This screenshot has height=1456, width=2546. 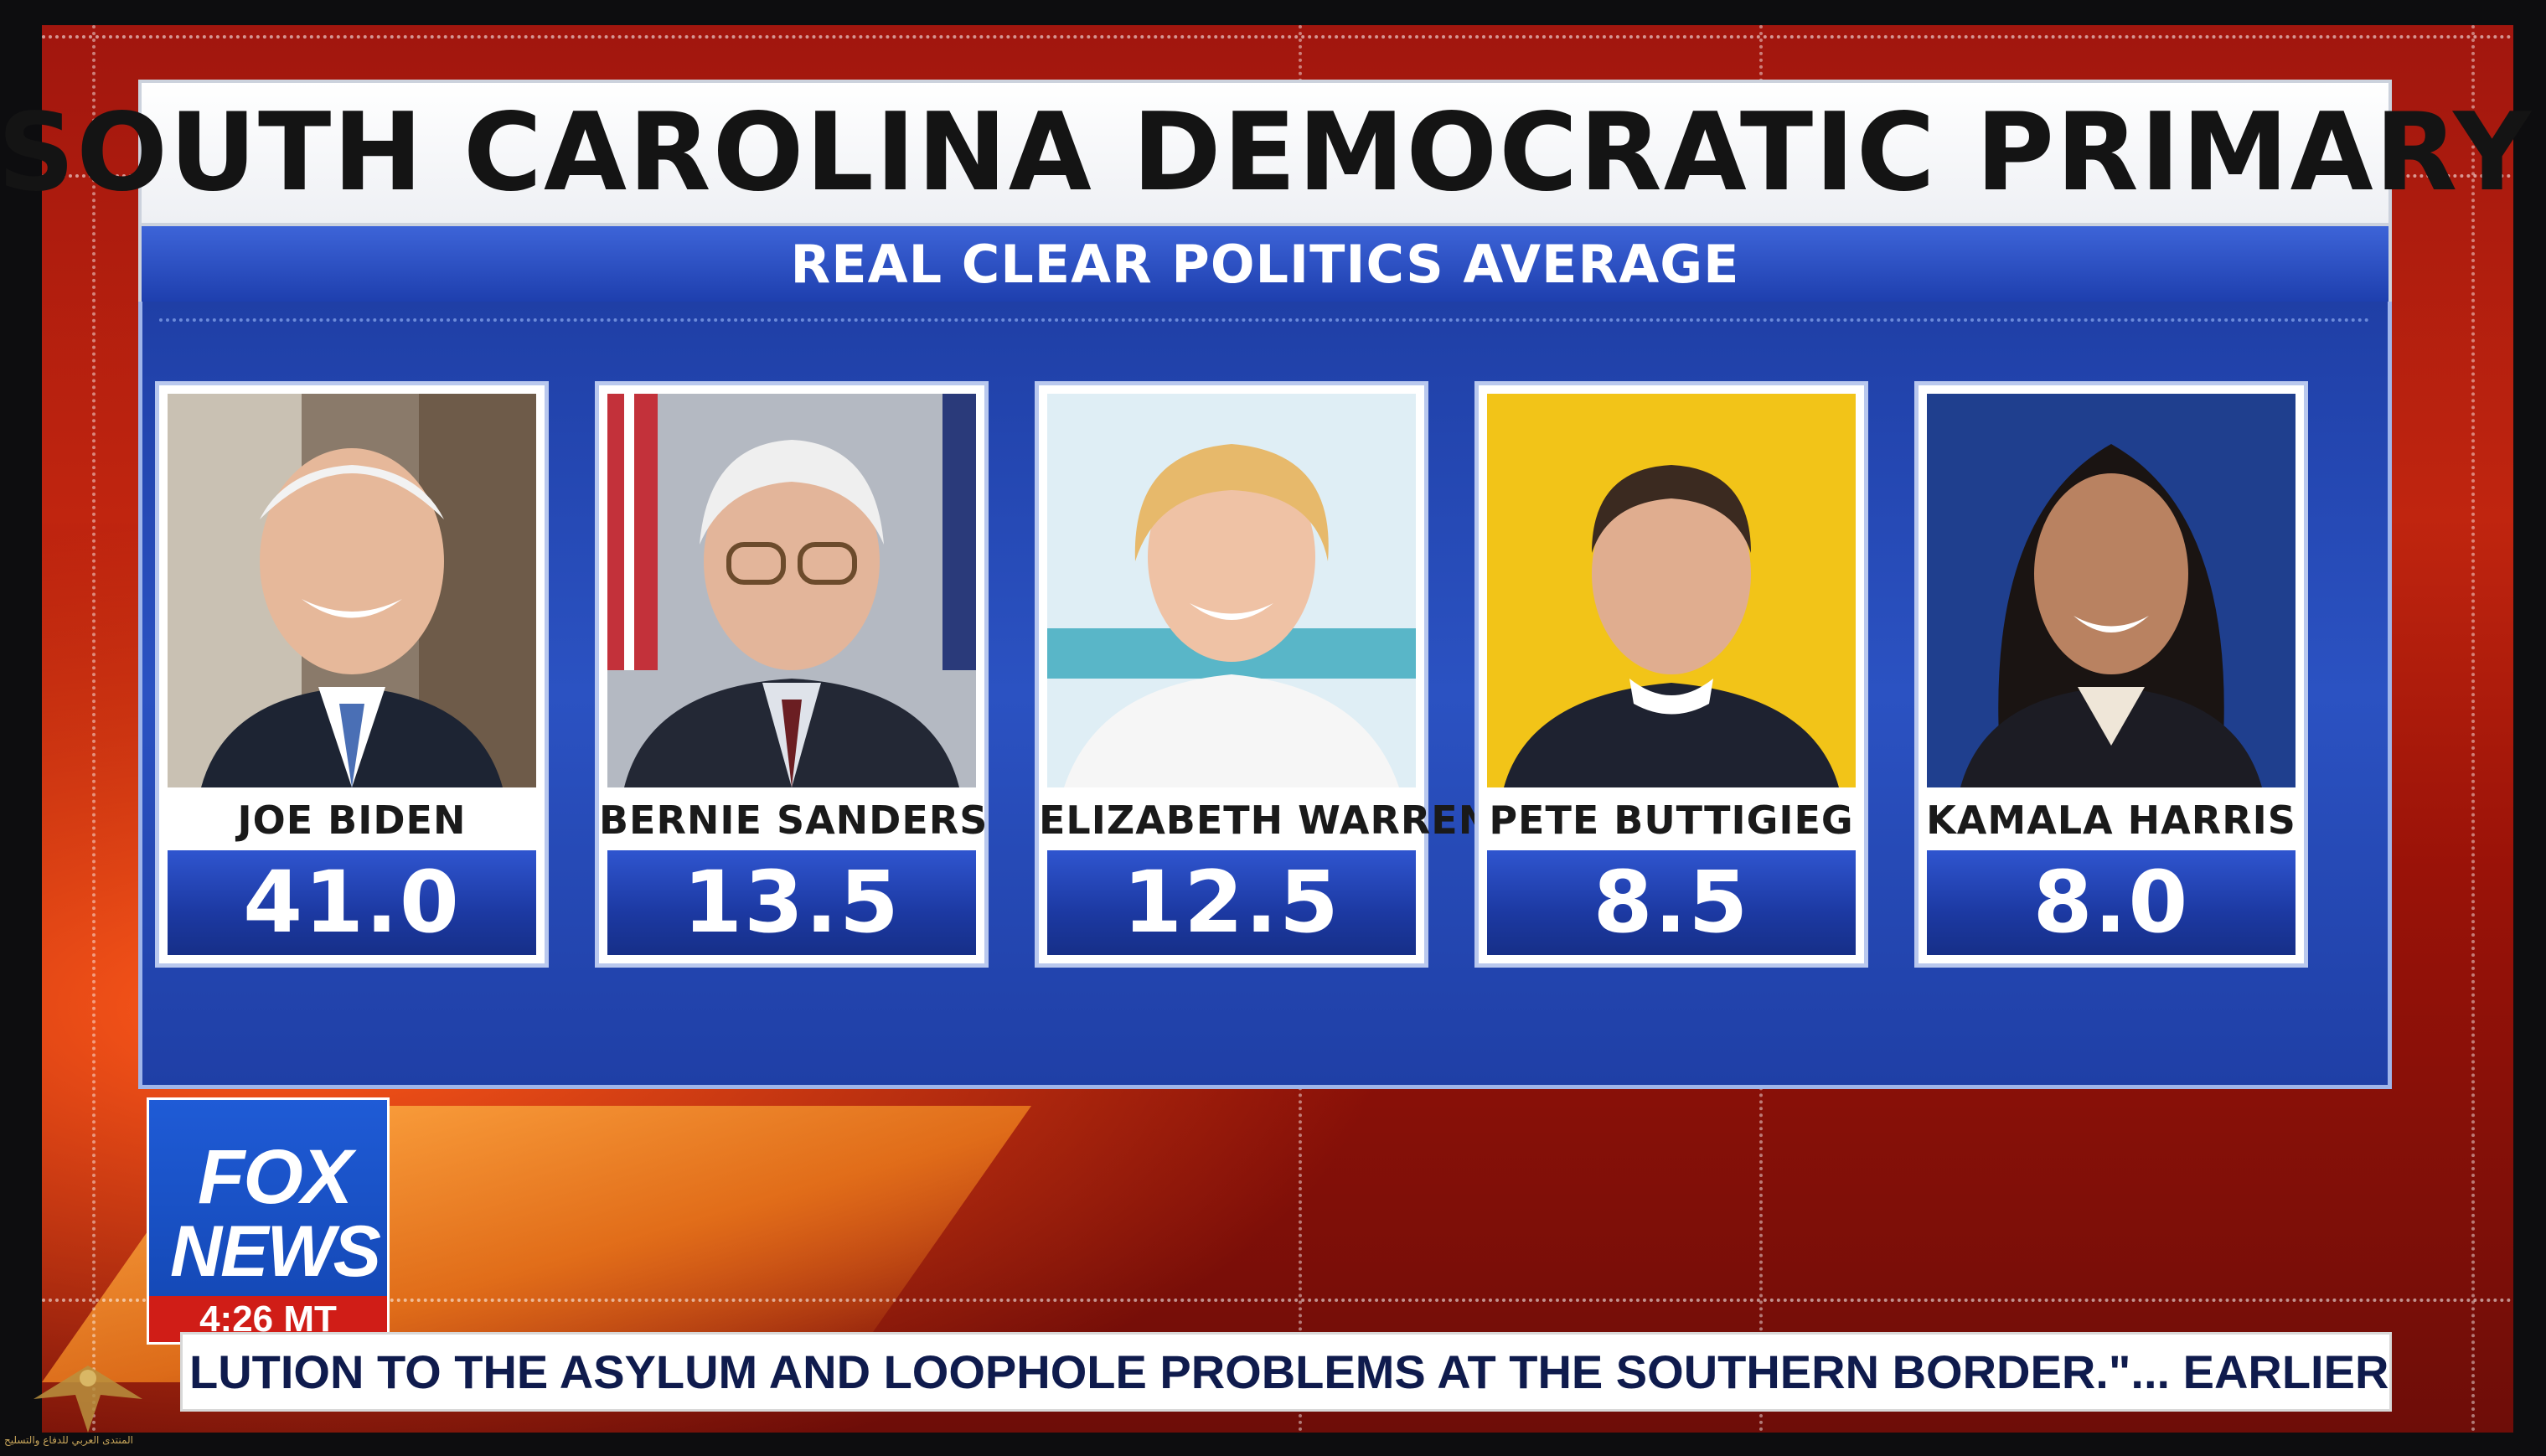 I want to click on poll-value: 13.5, so click(x=792, y=903).